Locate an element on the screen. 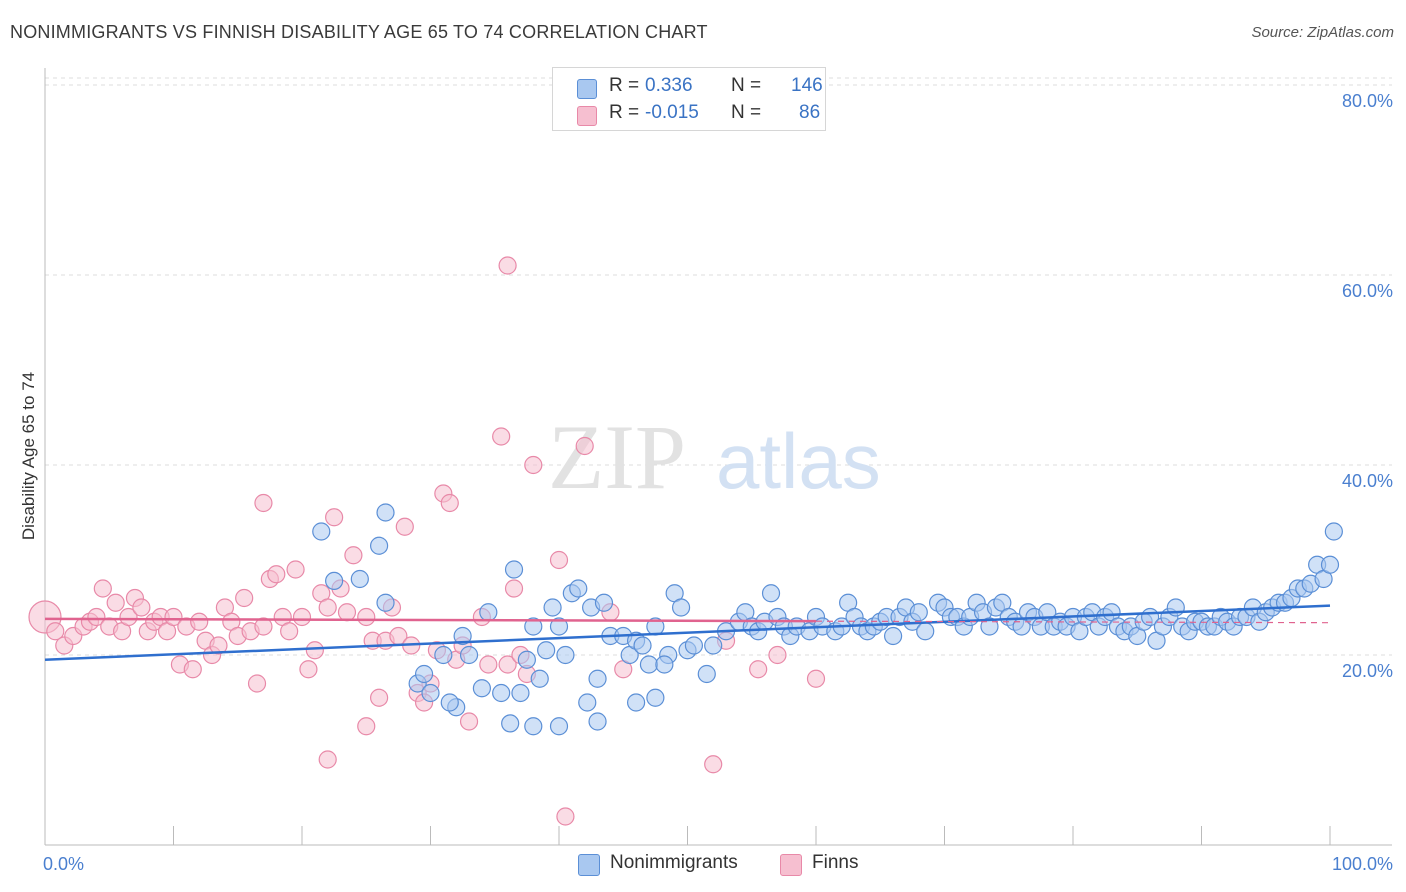 Image resolution: width=1406 pixels, height=892 pixels. chart-source: Source: ZipAtlas.com is located at coordinates (1322, 32).